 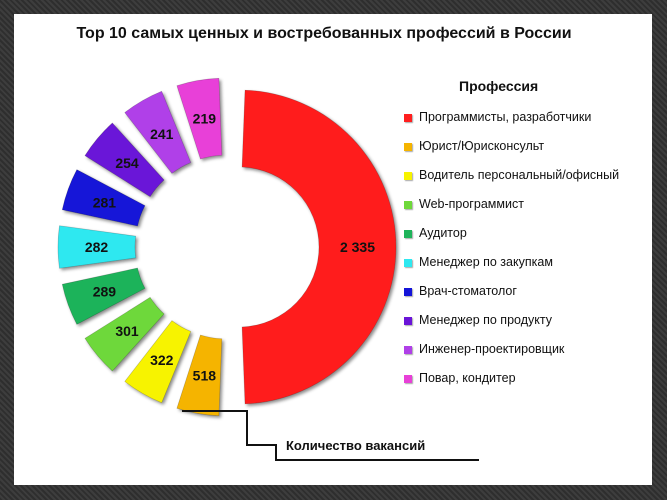 I want to click on caption-leader-line, so click(x=330, y=435).